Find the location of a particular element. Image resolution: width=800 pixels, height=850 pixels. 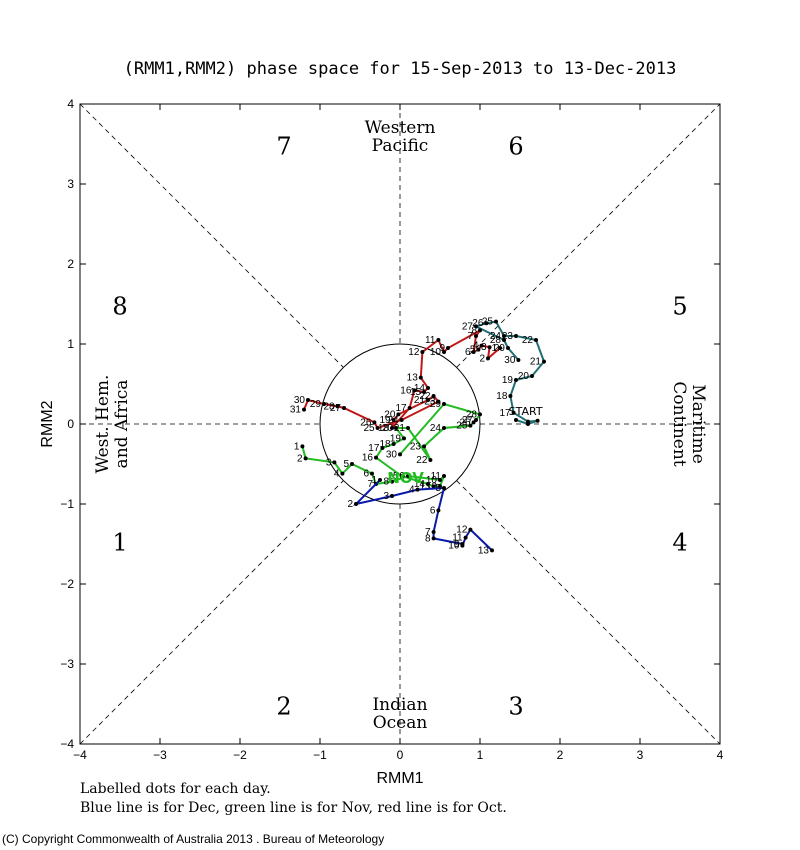

region-label-left-line1: West. Hem. is located at coordinates (103, 424).